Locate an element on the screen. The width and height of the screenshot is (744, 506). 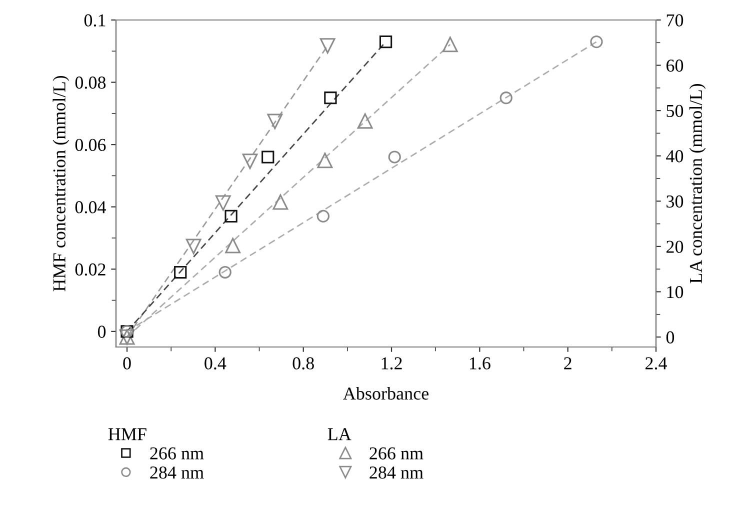
y-tick-label: 0.02 is located at coordinates (90, 269).